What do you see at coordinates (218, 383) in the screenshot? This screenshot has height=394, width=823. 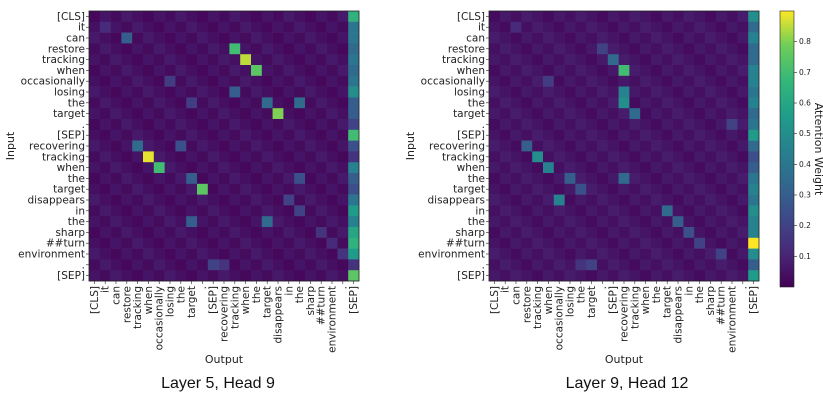 I see `panel-caption: Layer 5, Head 9` at bounding box center [218, 383].